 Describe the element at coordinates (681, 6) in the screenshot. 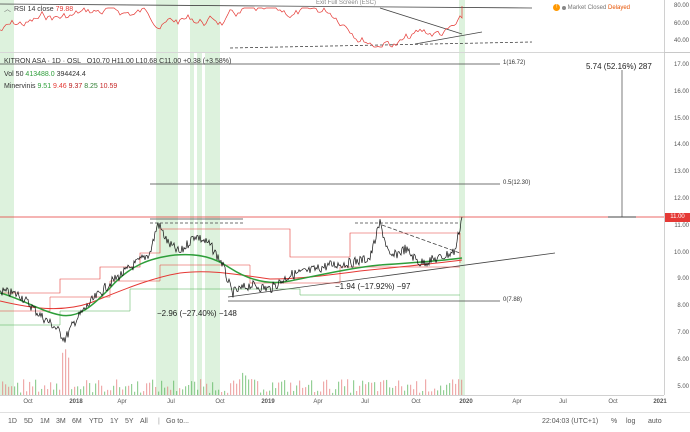

I see `rsi-tick: 80.00` at that location.